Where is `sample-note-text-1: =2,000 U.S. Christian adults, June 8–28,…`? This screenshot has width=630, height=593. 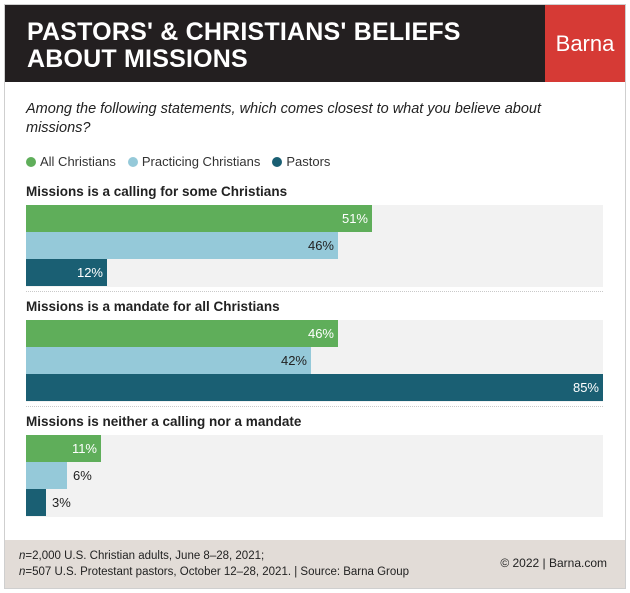
sample-note-text-1: =2,000 U.S. Christian adults, June 8–28,… is located at coordinates (145, 556).